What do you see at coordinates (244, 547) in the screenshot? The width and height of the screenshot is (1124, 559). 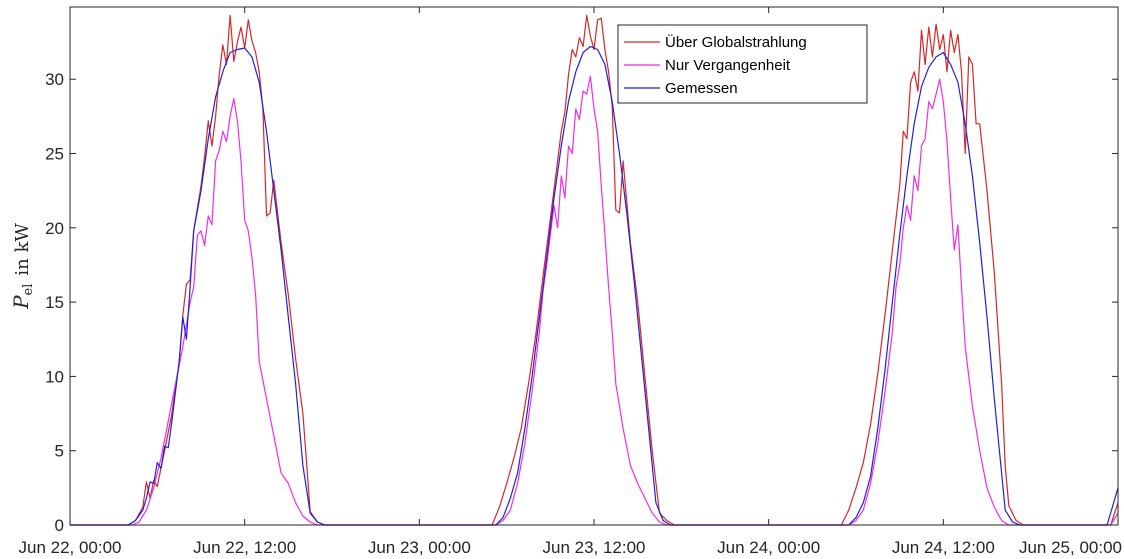 I see `x-tick-label: Jun 22, 12:00` at bounding box center [244, 547].